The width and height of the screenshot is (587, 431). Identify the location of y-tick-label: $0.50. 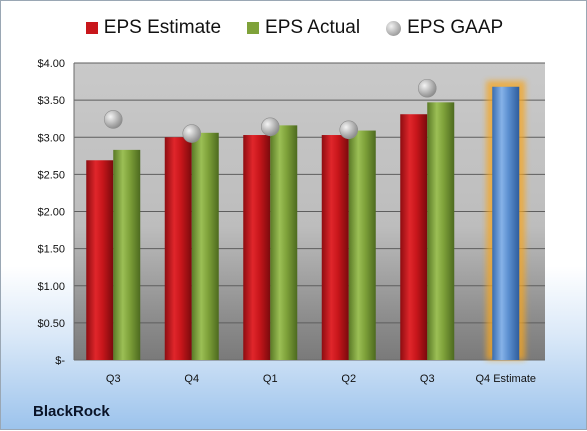
(51, 324).